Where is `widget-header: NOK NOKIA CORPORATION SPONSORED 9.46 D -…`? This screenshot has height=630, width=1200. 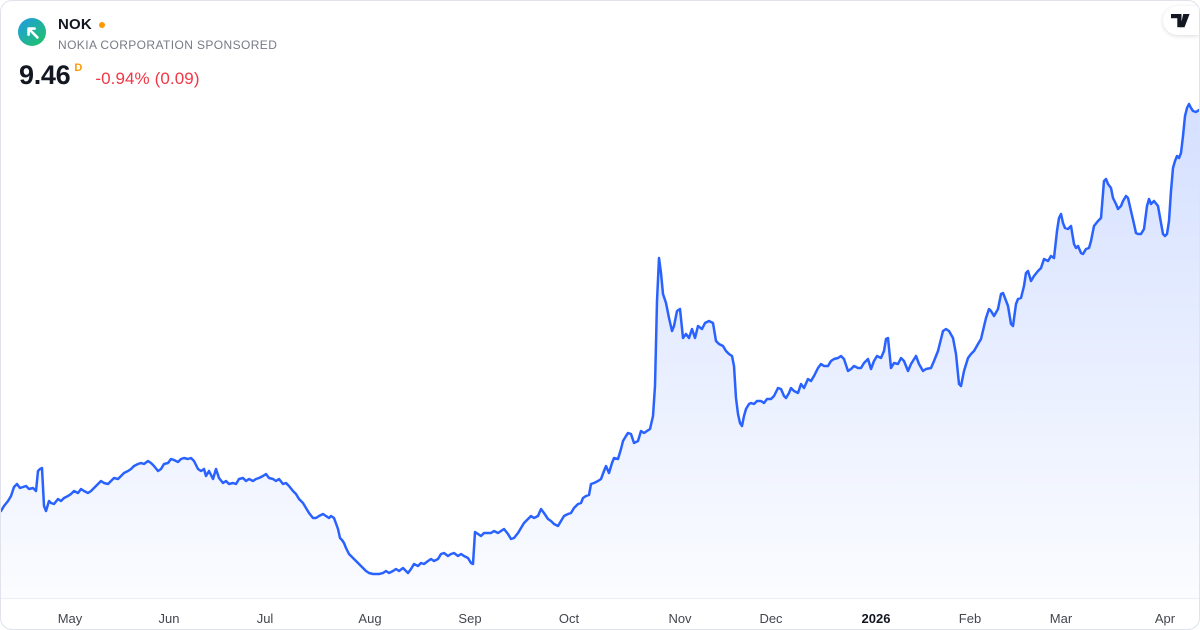 widget-header: NOK NOKIA CORPORATION SPONSORED 9.46 D -… is located at coordinates (147, 52).